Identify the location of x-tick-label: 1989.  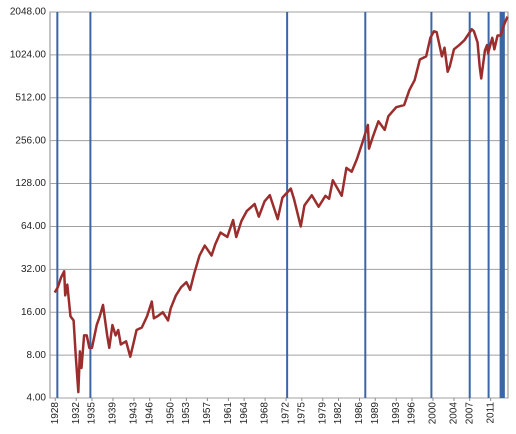
(375, 413).